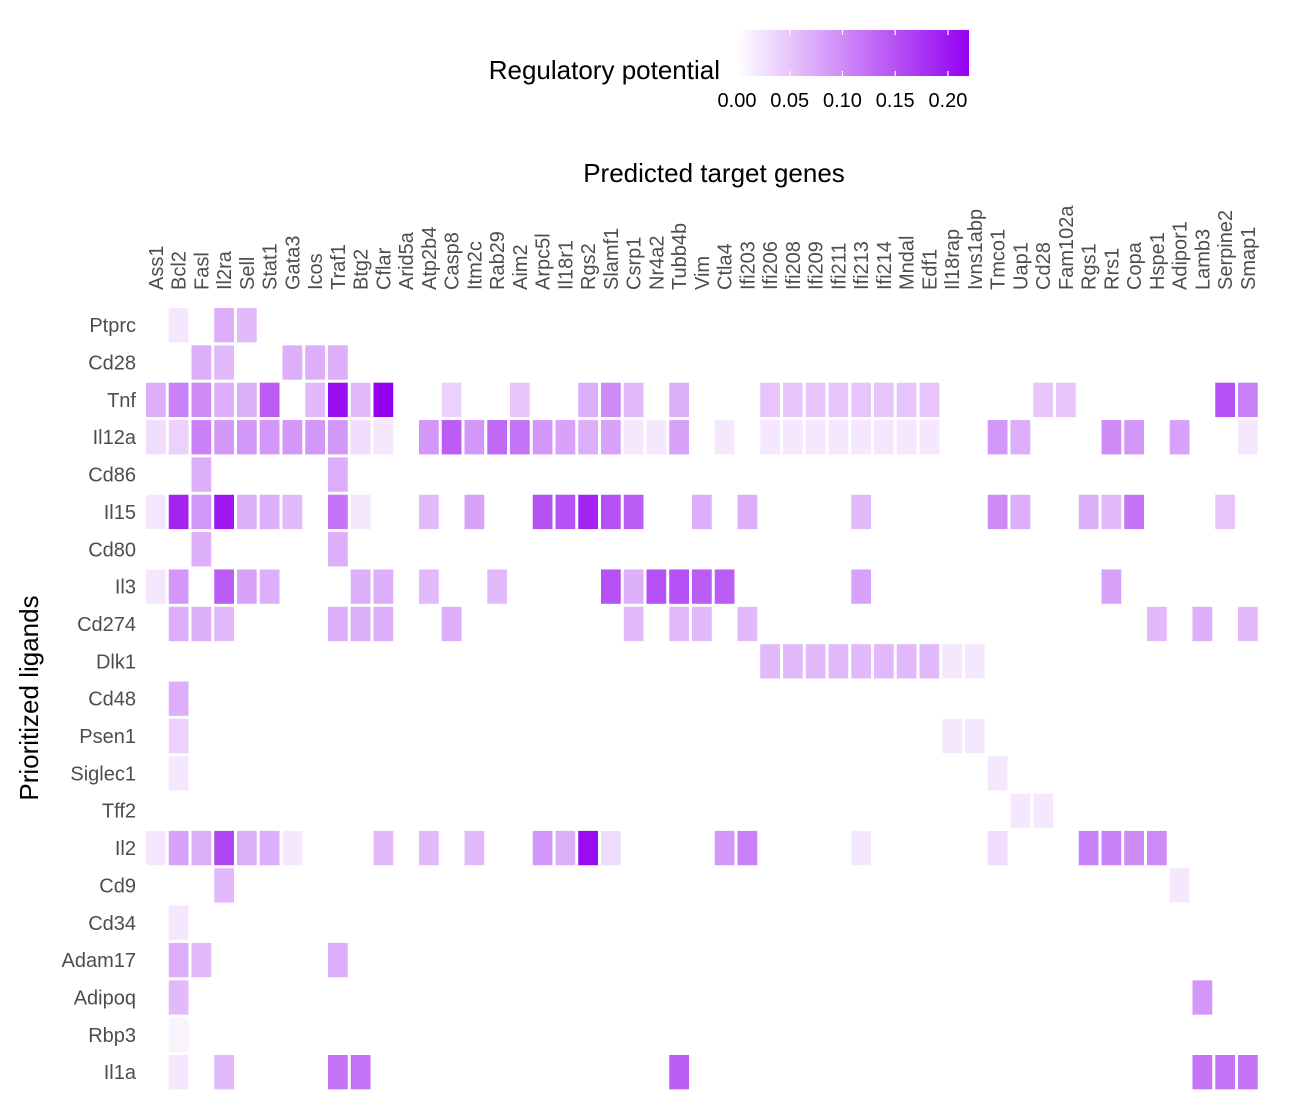 The image size is (1294, 1106). I want to click on x-tick-label: Atp2b4, so click(430, 258).